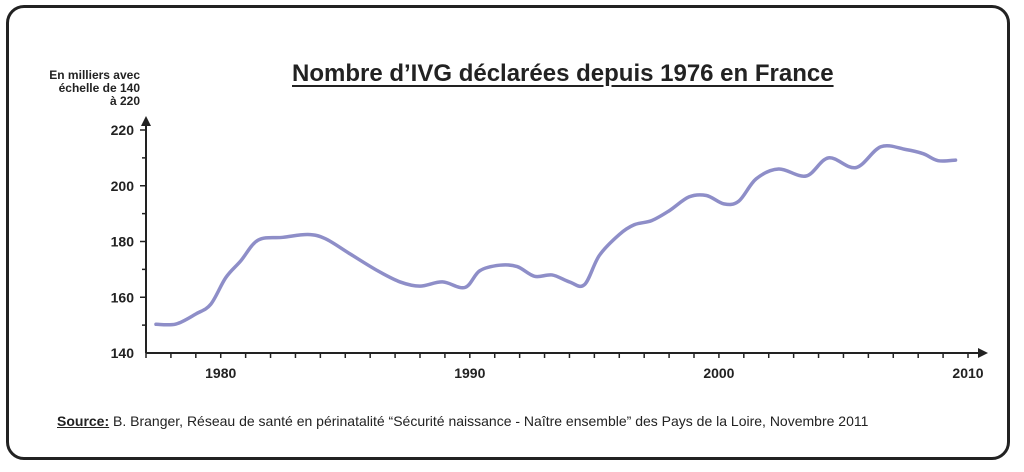 This screenshot has width=1024, height=472. Describe the element at coordinates (123, 186) in the screenshot. I see `y-tick-label: 200` at that location.